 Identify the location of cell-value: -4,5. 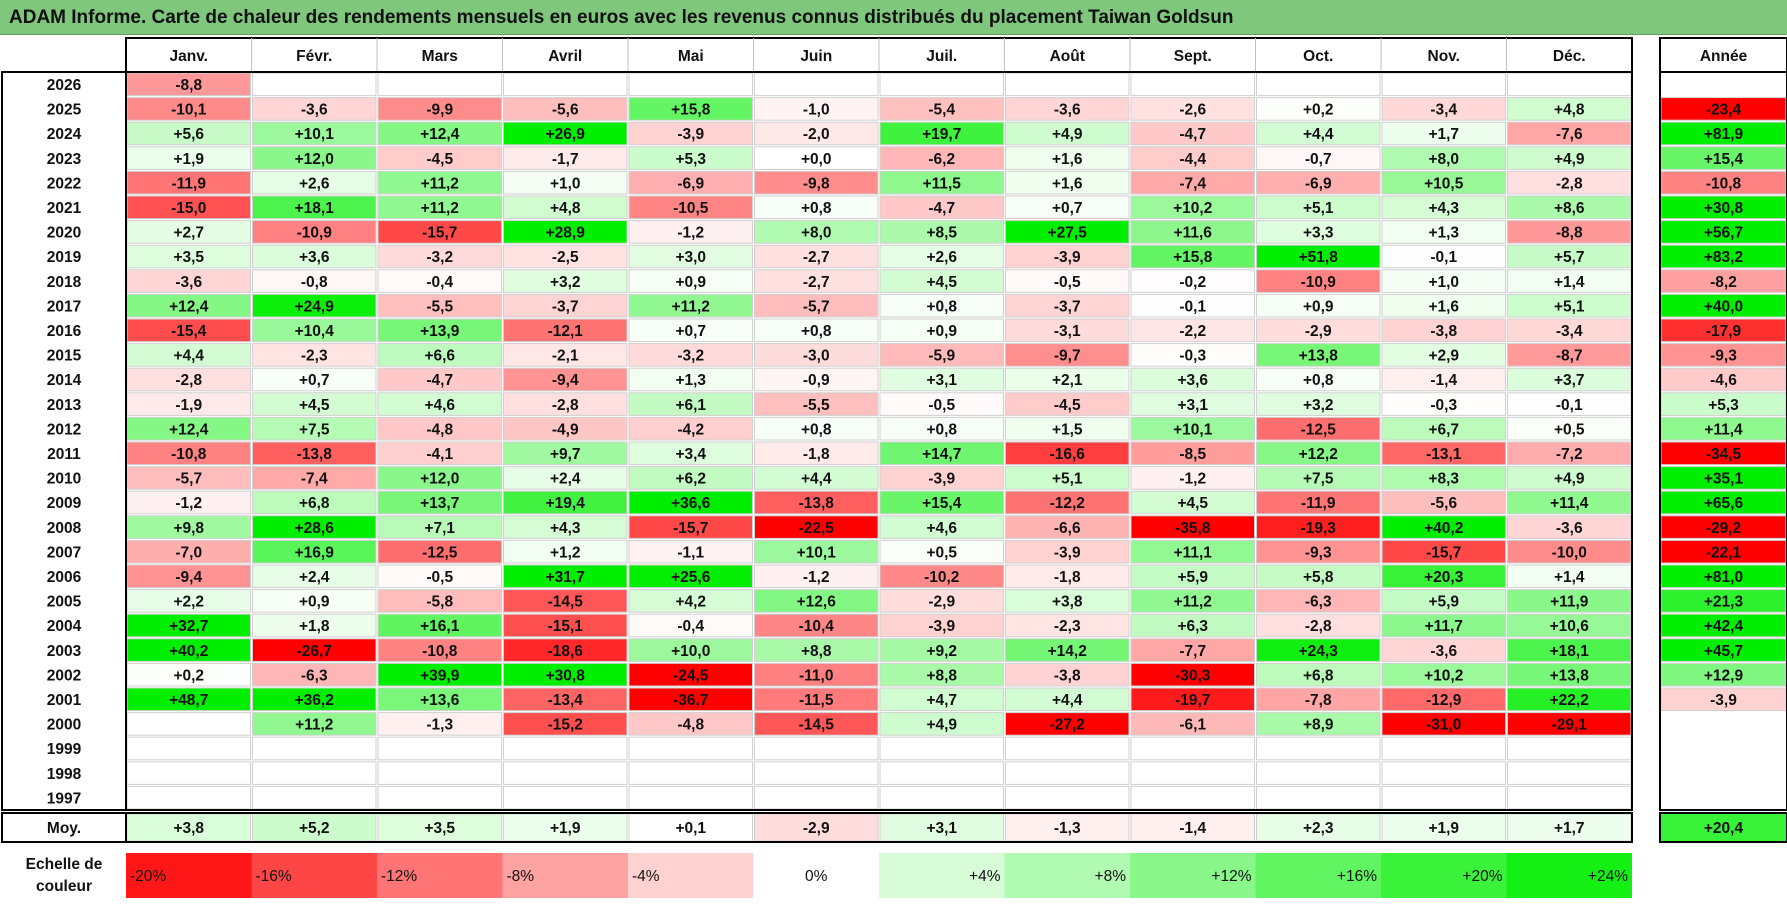
(1067, 405).